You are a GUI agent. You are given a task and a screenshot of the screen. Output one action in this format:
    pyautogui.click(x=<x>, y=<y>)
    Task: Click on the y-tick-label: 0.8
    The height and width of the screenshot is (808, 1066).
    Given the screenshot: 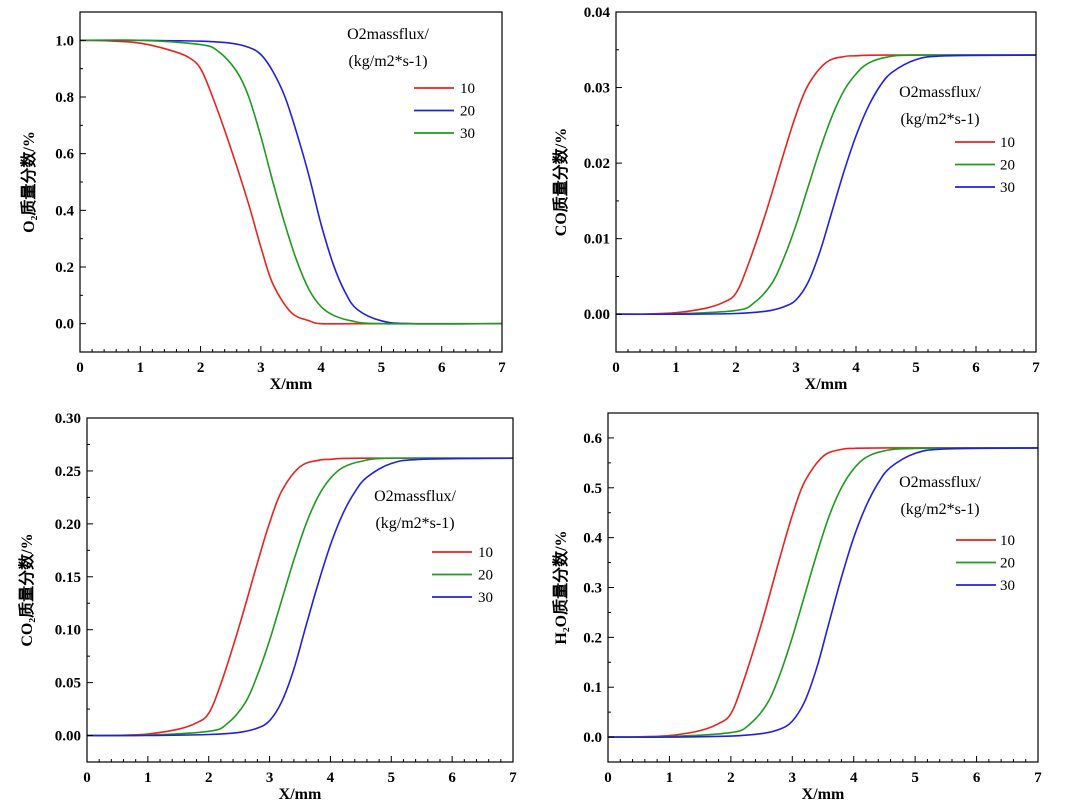 What is the action you would take?
    pyautogui.click(x=64, y=98)
    